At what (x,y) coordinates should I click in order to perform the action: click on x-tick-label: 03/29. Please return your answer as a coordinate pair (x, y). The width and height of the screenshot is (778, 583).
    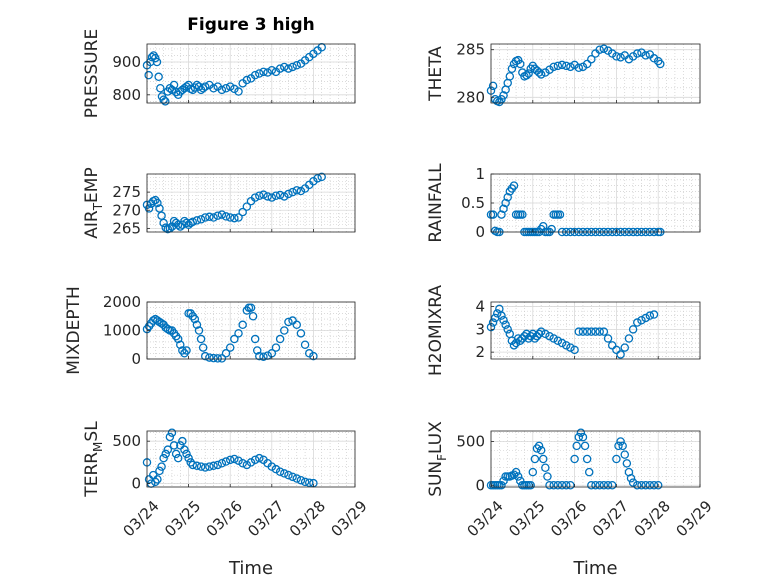
    Looking at the image, I should click on (348, 518).